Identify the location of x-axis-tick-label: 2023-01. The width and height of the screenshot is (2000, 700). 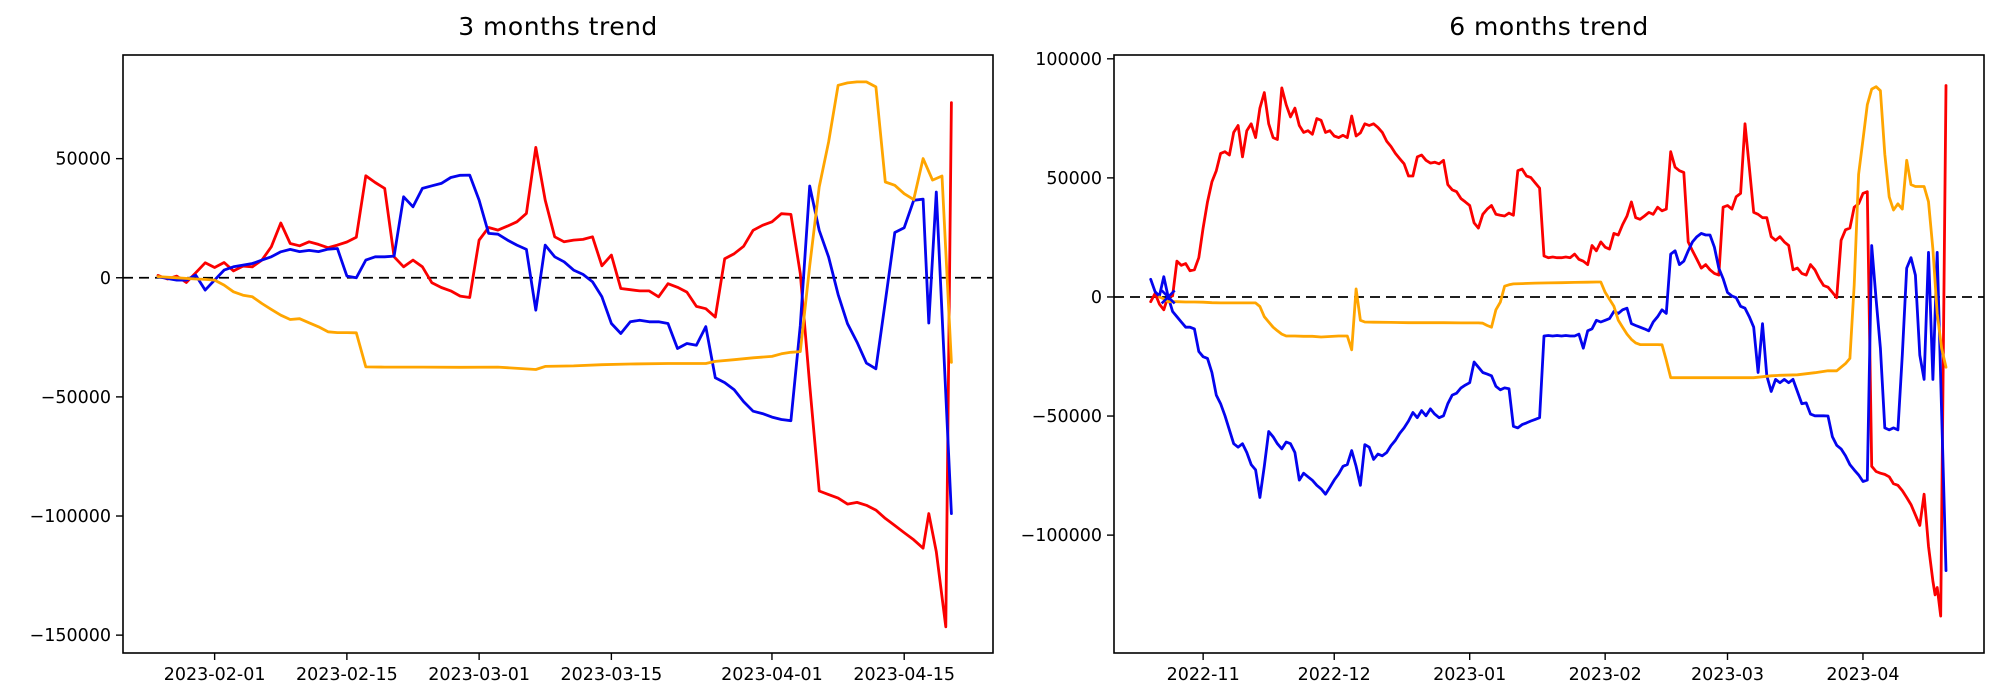
(1469, 675).